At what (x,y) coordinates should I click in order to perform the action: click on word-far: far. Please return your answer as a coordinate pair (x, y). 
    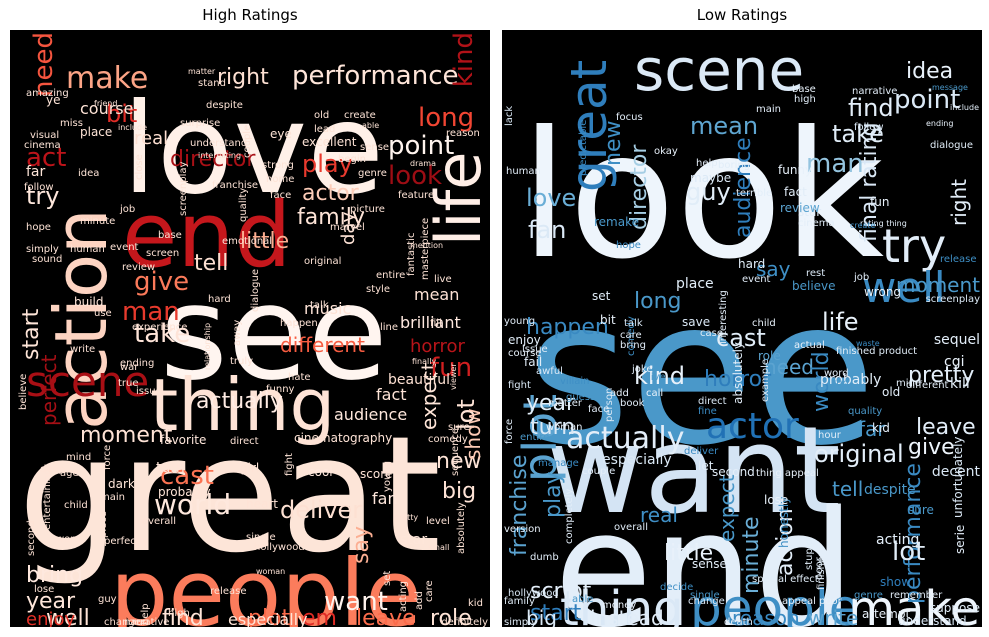
    Looking at the image, I should click on (36, 172).